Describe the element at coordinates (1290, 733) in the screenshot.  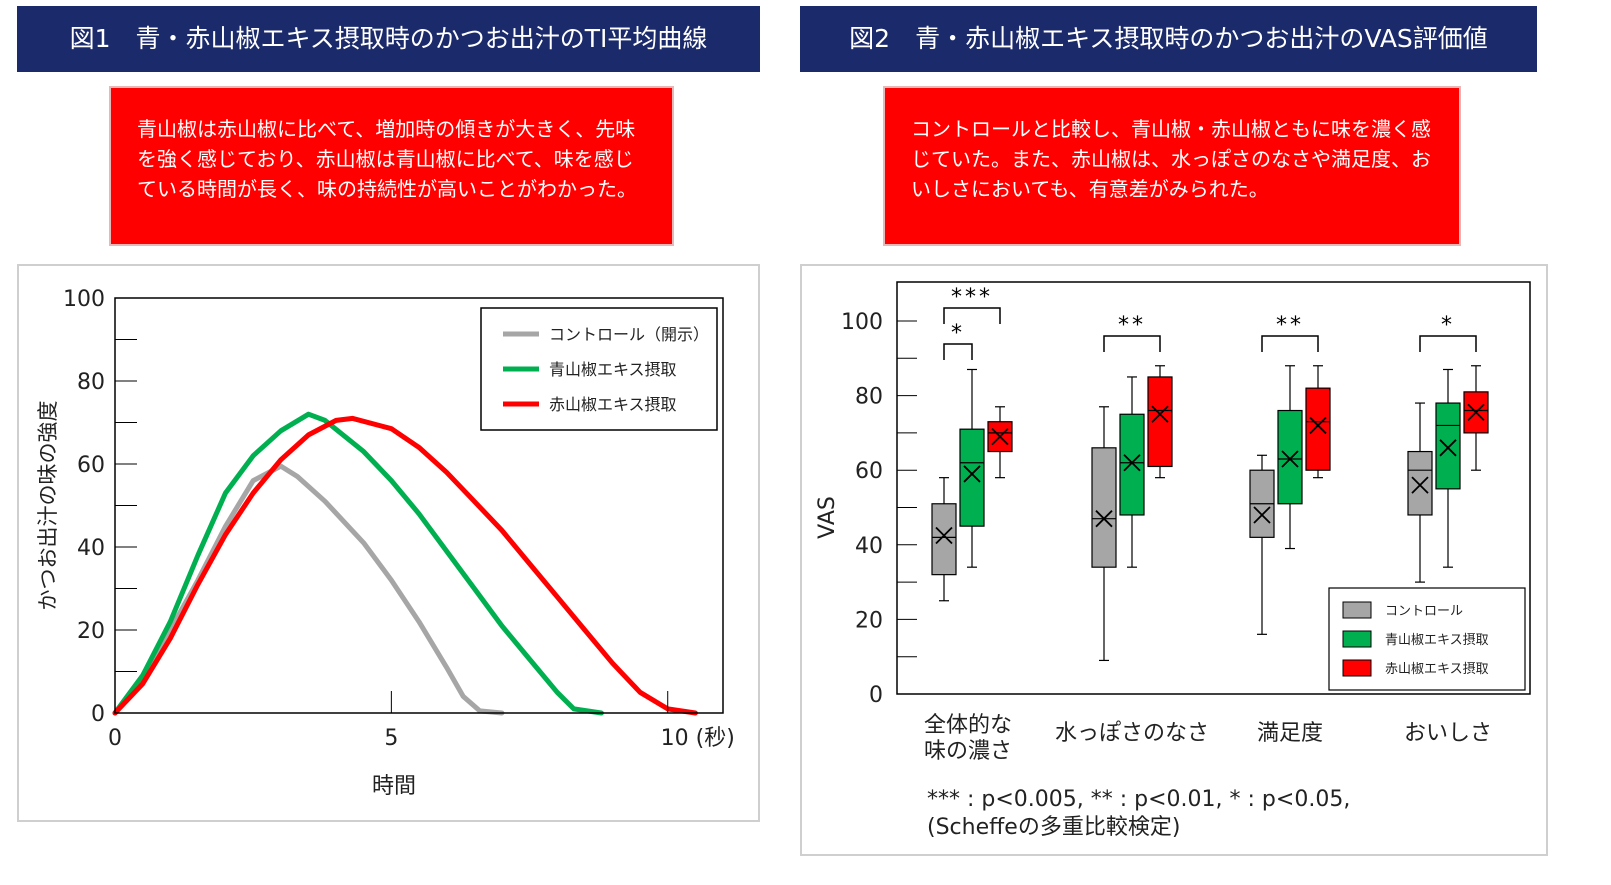
I see `category-label-2: 満足度` at that location.